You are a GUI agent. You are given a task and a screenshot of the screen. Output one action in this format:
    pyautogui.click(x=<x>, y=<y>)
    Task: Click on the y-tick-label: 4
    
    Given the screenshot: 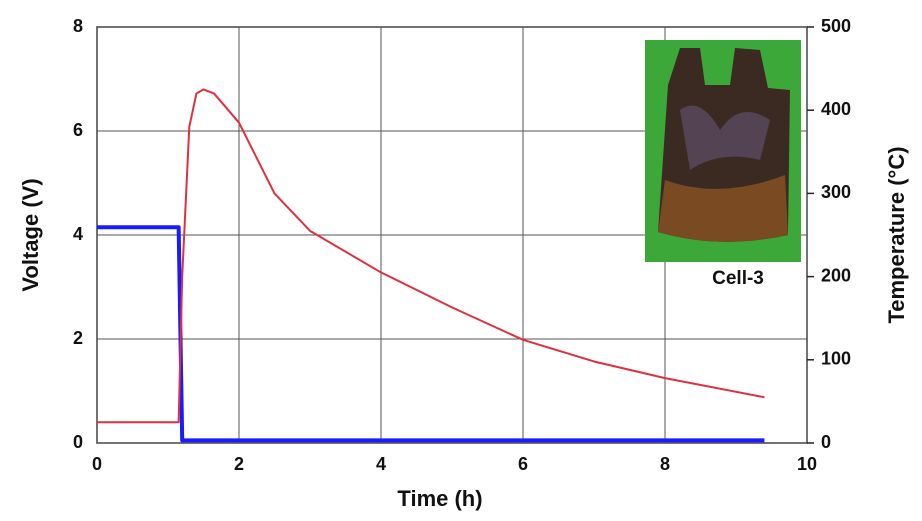 What is the action you would take?
    pyautogui.click(x=78, y=234)
    